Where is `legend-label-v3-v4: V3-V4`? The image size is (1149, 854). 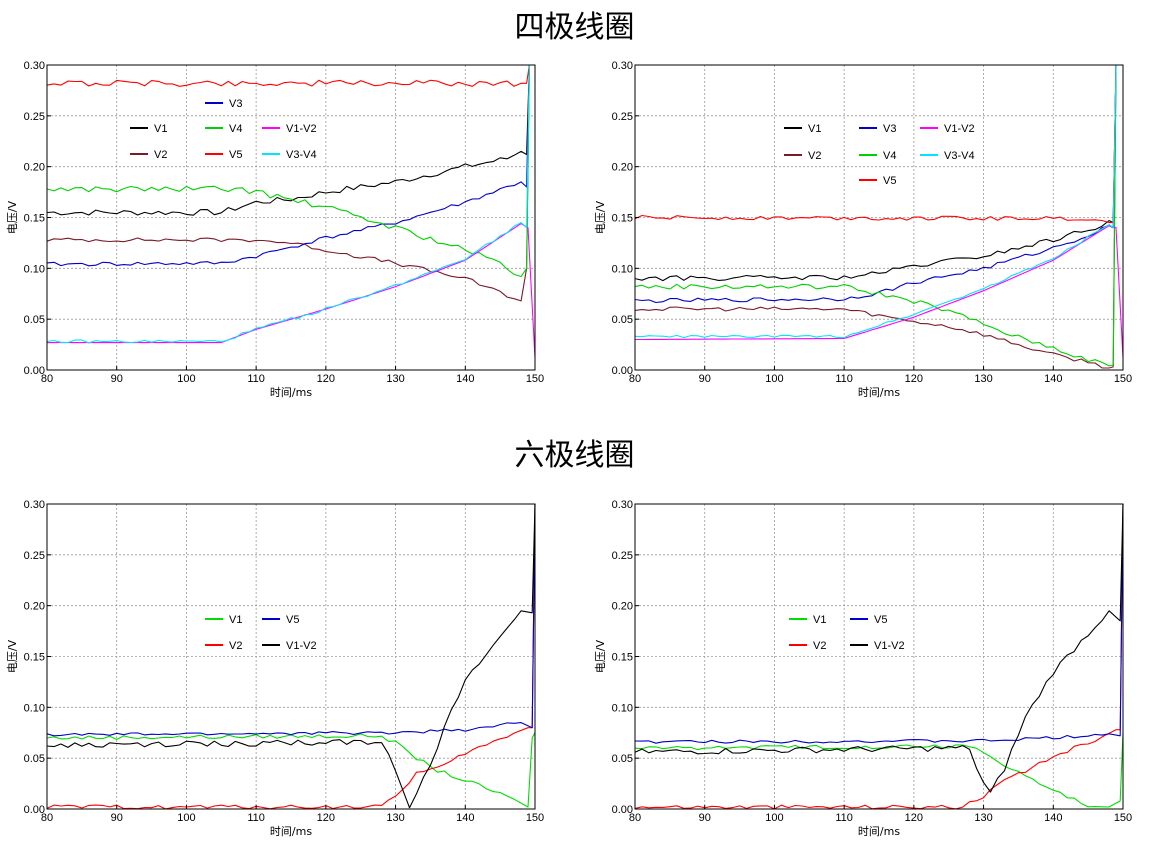 legend-label-v3-v4: V3-V4 is located at coordinates (301, 155).